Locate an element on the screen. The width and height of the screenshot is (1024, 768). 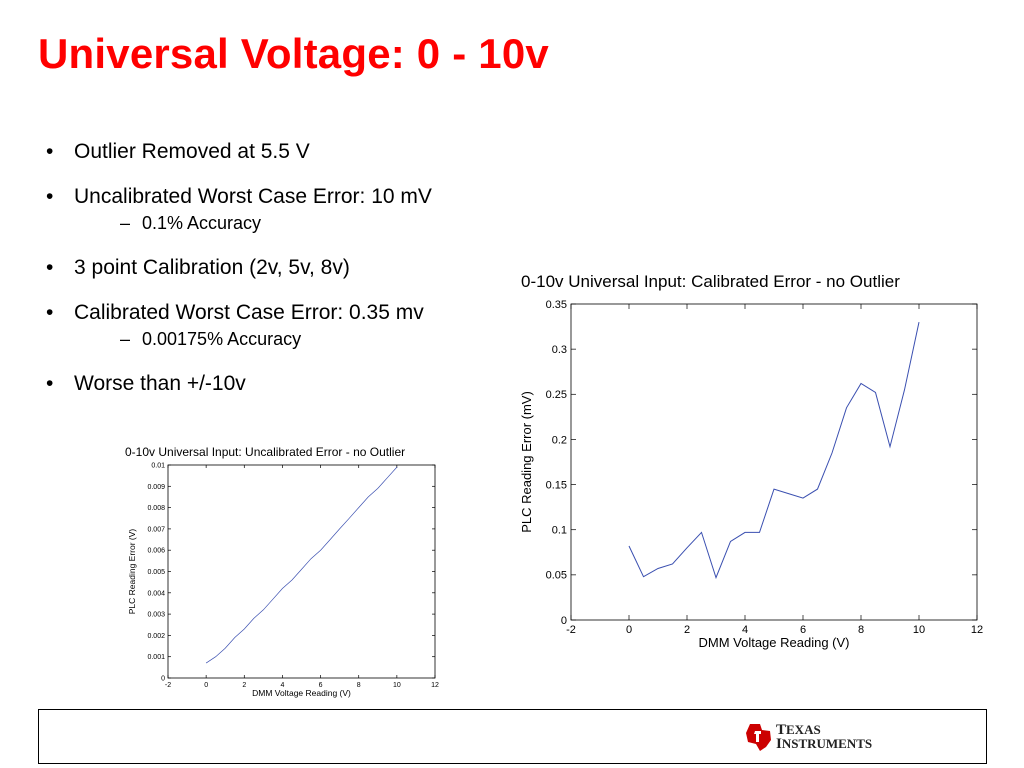
y-tick-label: 0.05 is located at coordinates (556, 576).